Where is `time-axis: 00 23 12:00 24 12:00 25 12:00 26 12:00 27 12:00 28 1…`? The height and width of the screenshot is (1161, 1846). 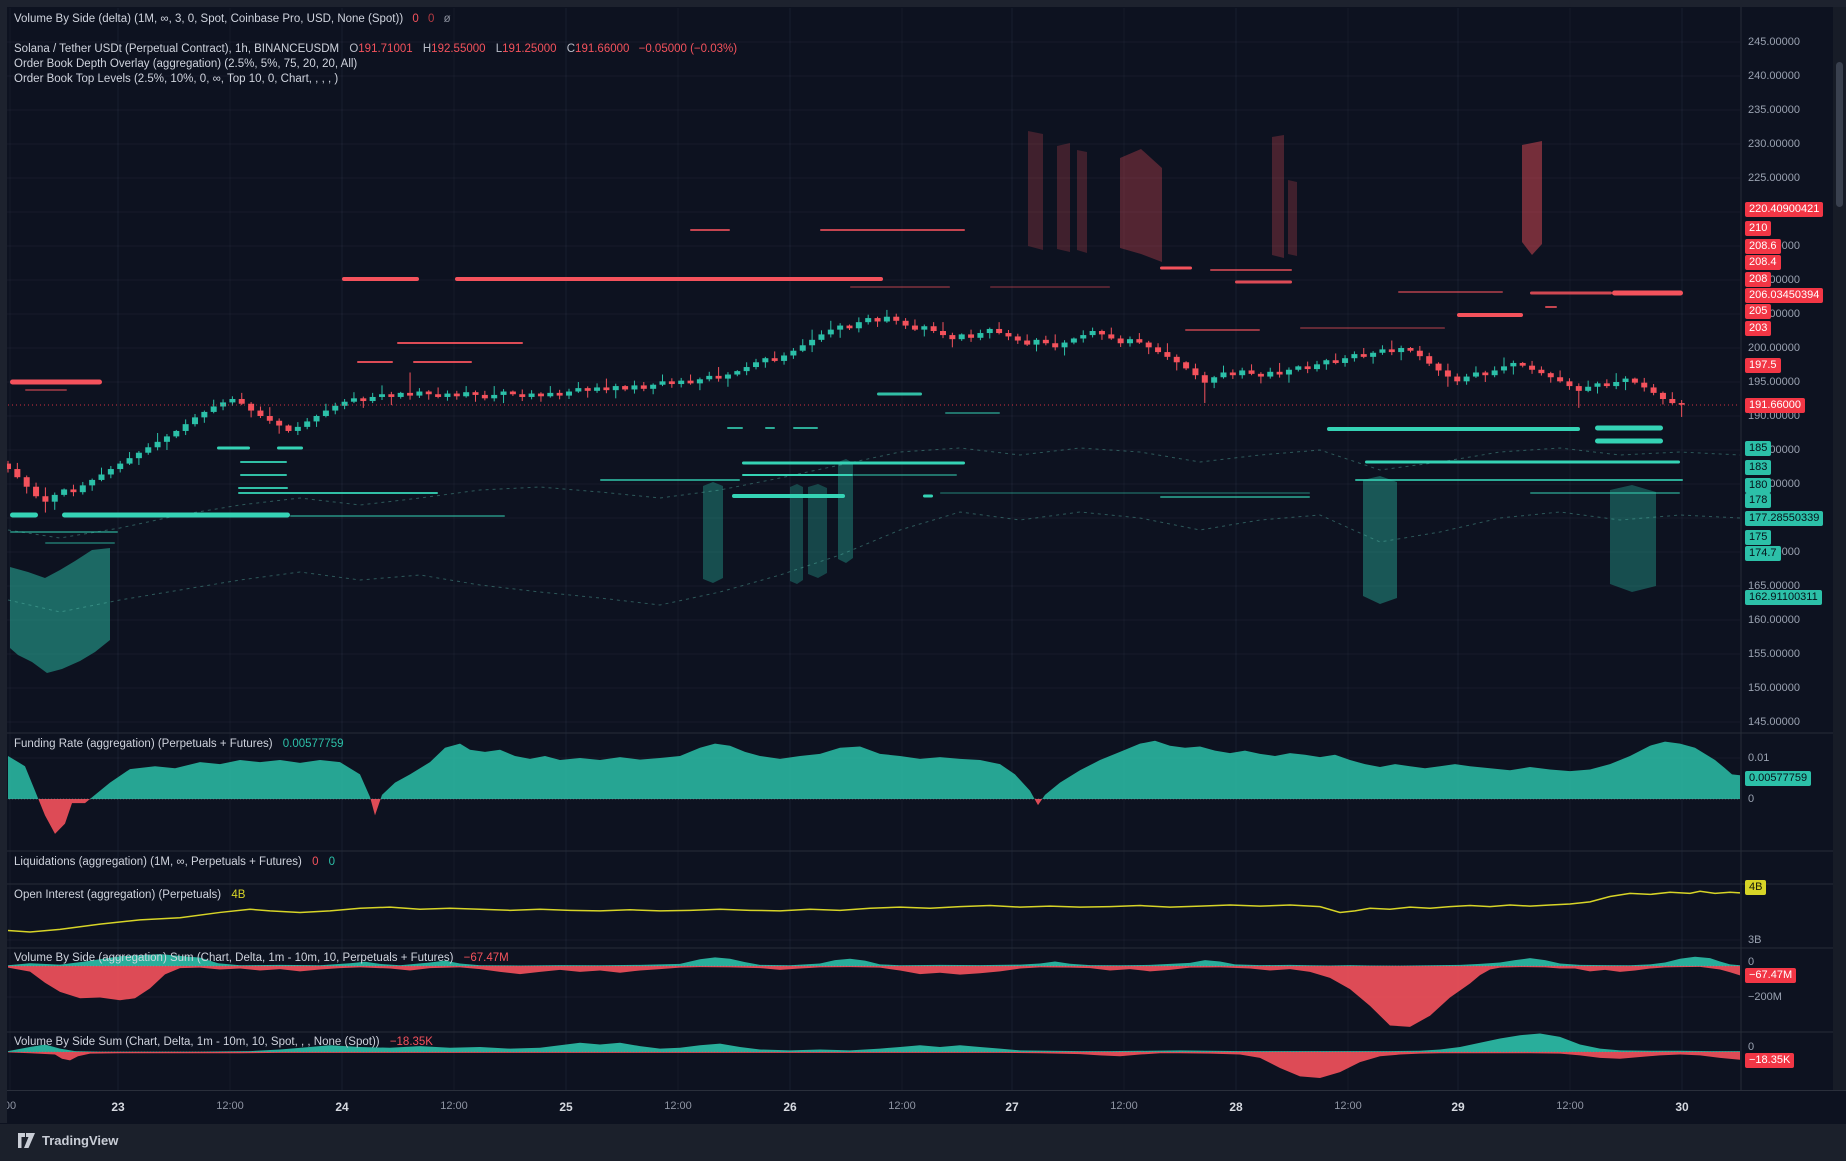
time-axis: 00 23 12:00 24 12:00 25 12:00 26 12:00 27 12:00 28 1… is located at coordinates (923, 1107).